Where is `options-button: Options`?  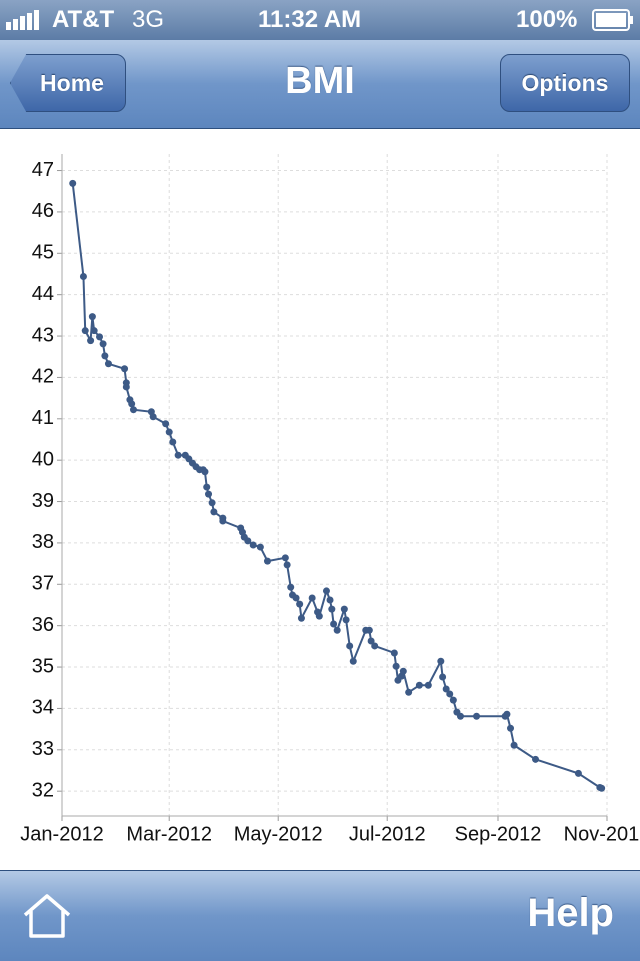 options-button: Options is located at coordinates (565, 83).